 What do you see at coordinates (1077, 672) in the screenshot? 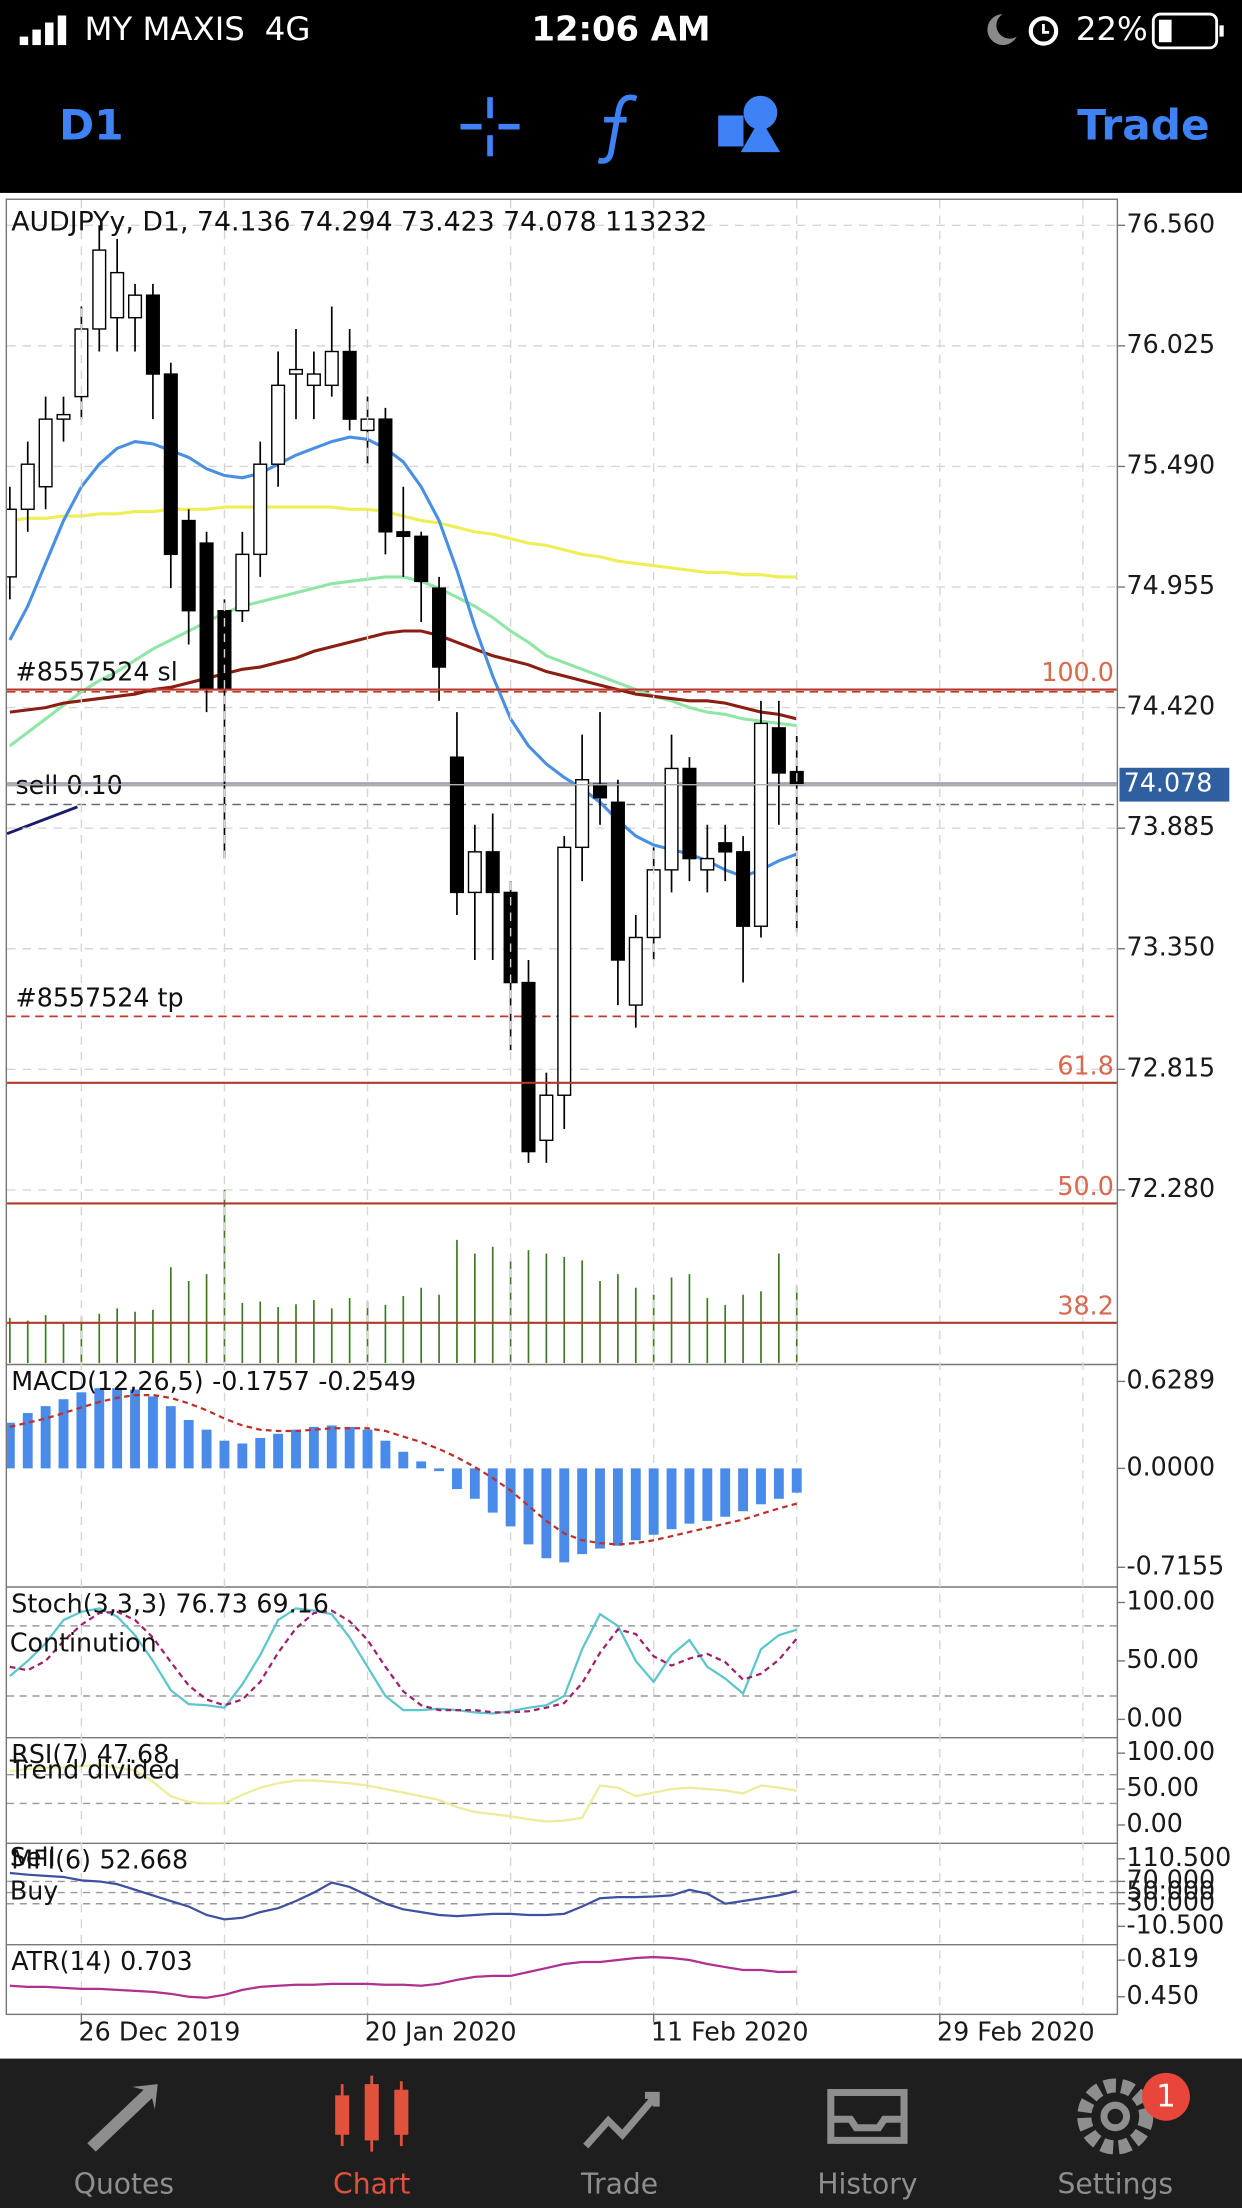
I see `fibo-label: 100.0` at bounding box center [1077, 672].